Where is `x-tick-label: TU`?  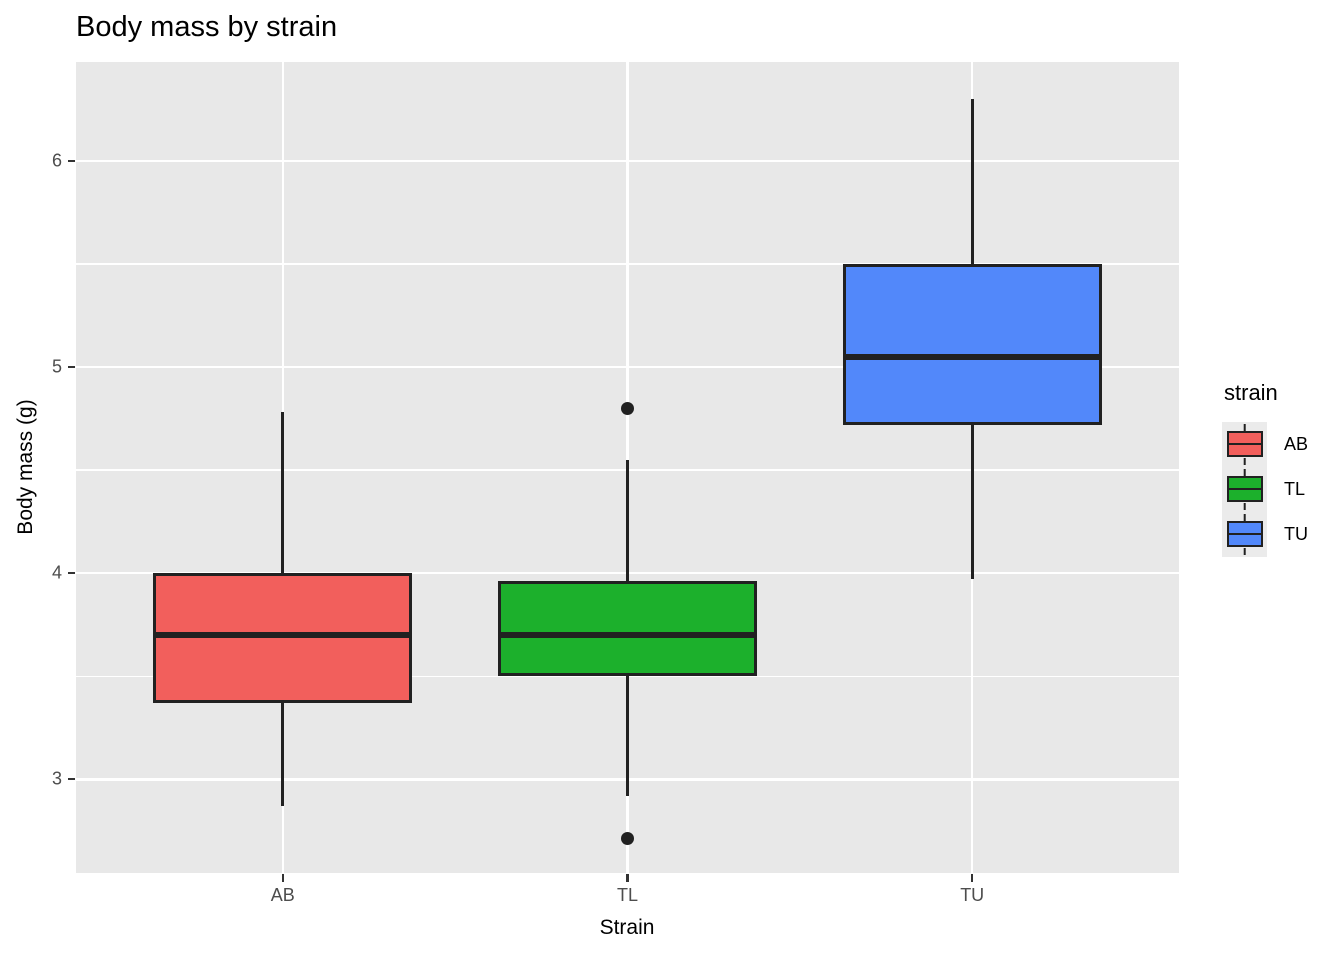 x-tick-label: TU is located at coordinates (972, 895).